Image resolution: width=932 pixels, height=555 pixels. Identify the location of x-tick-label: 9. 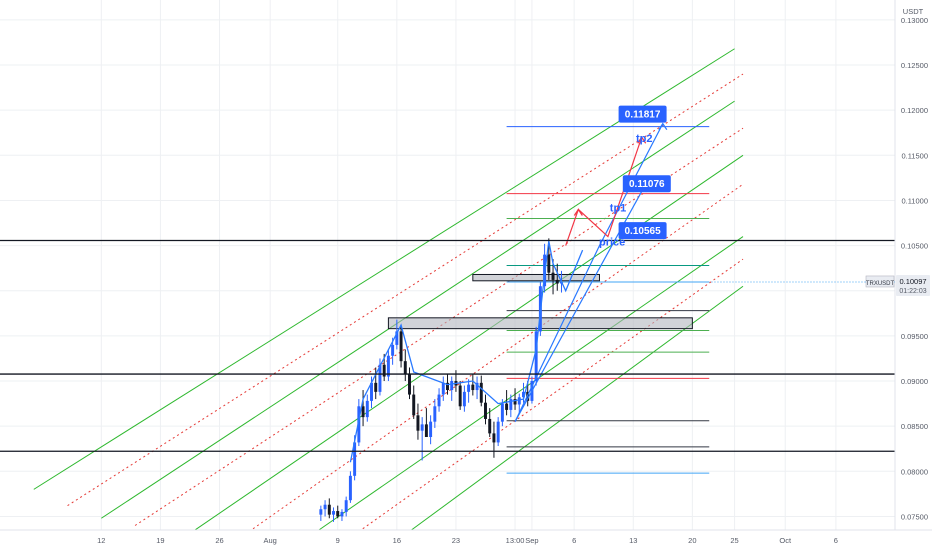
(338, 540).